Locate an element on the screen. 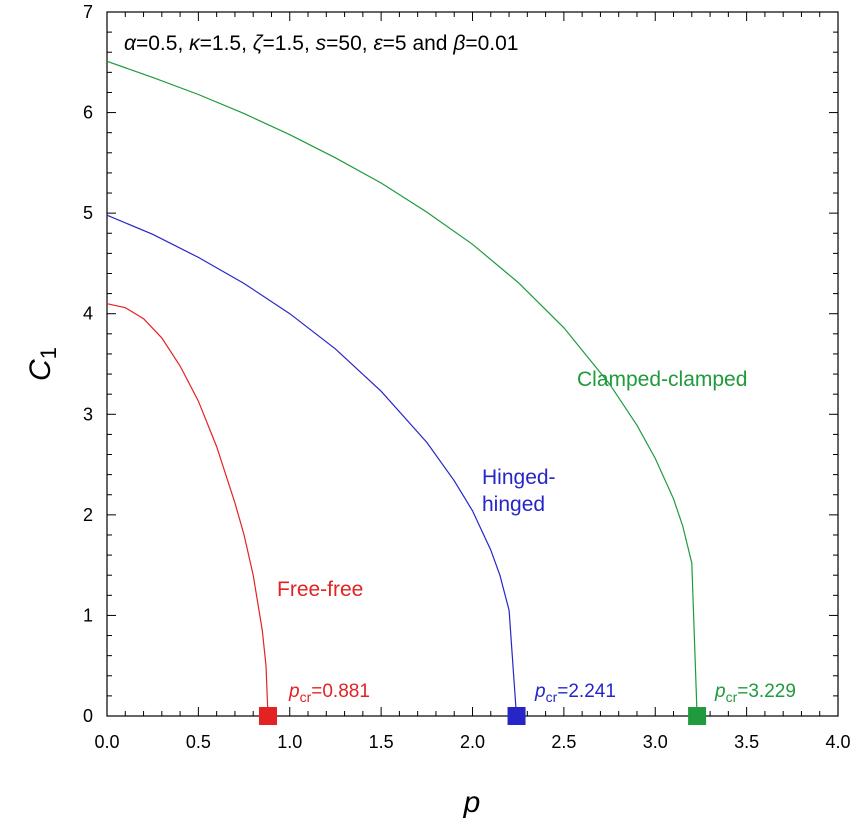 This screenshot has height=829, width=861. x-tick-label: 2.0 is located at coordinates (472, 742).